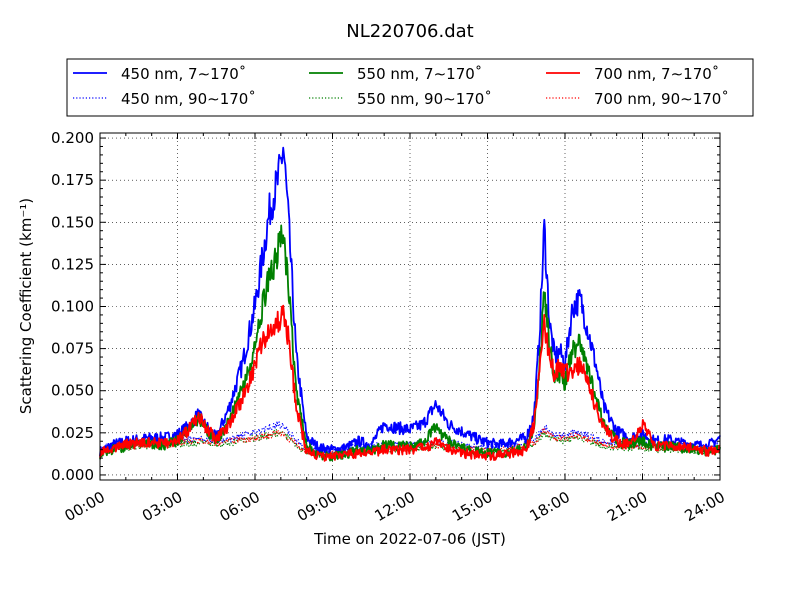 The height and width of the screenshot is (600, 800). What do you see at coordinates (85, 506) in the screenshot?
I see `x-tick-label: 00:00` at bounding box center [85, 506].